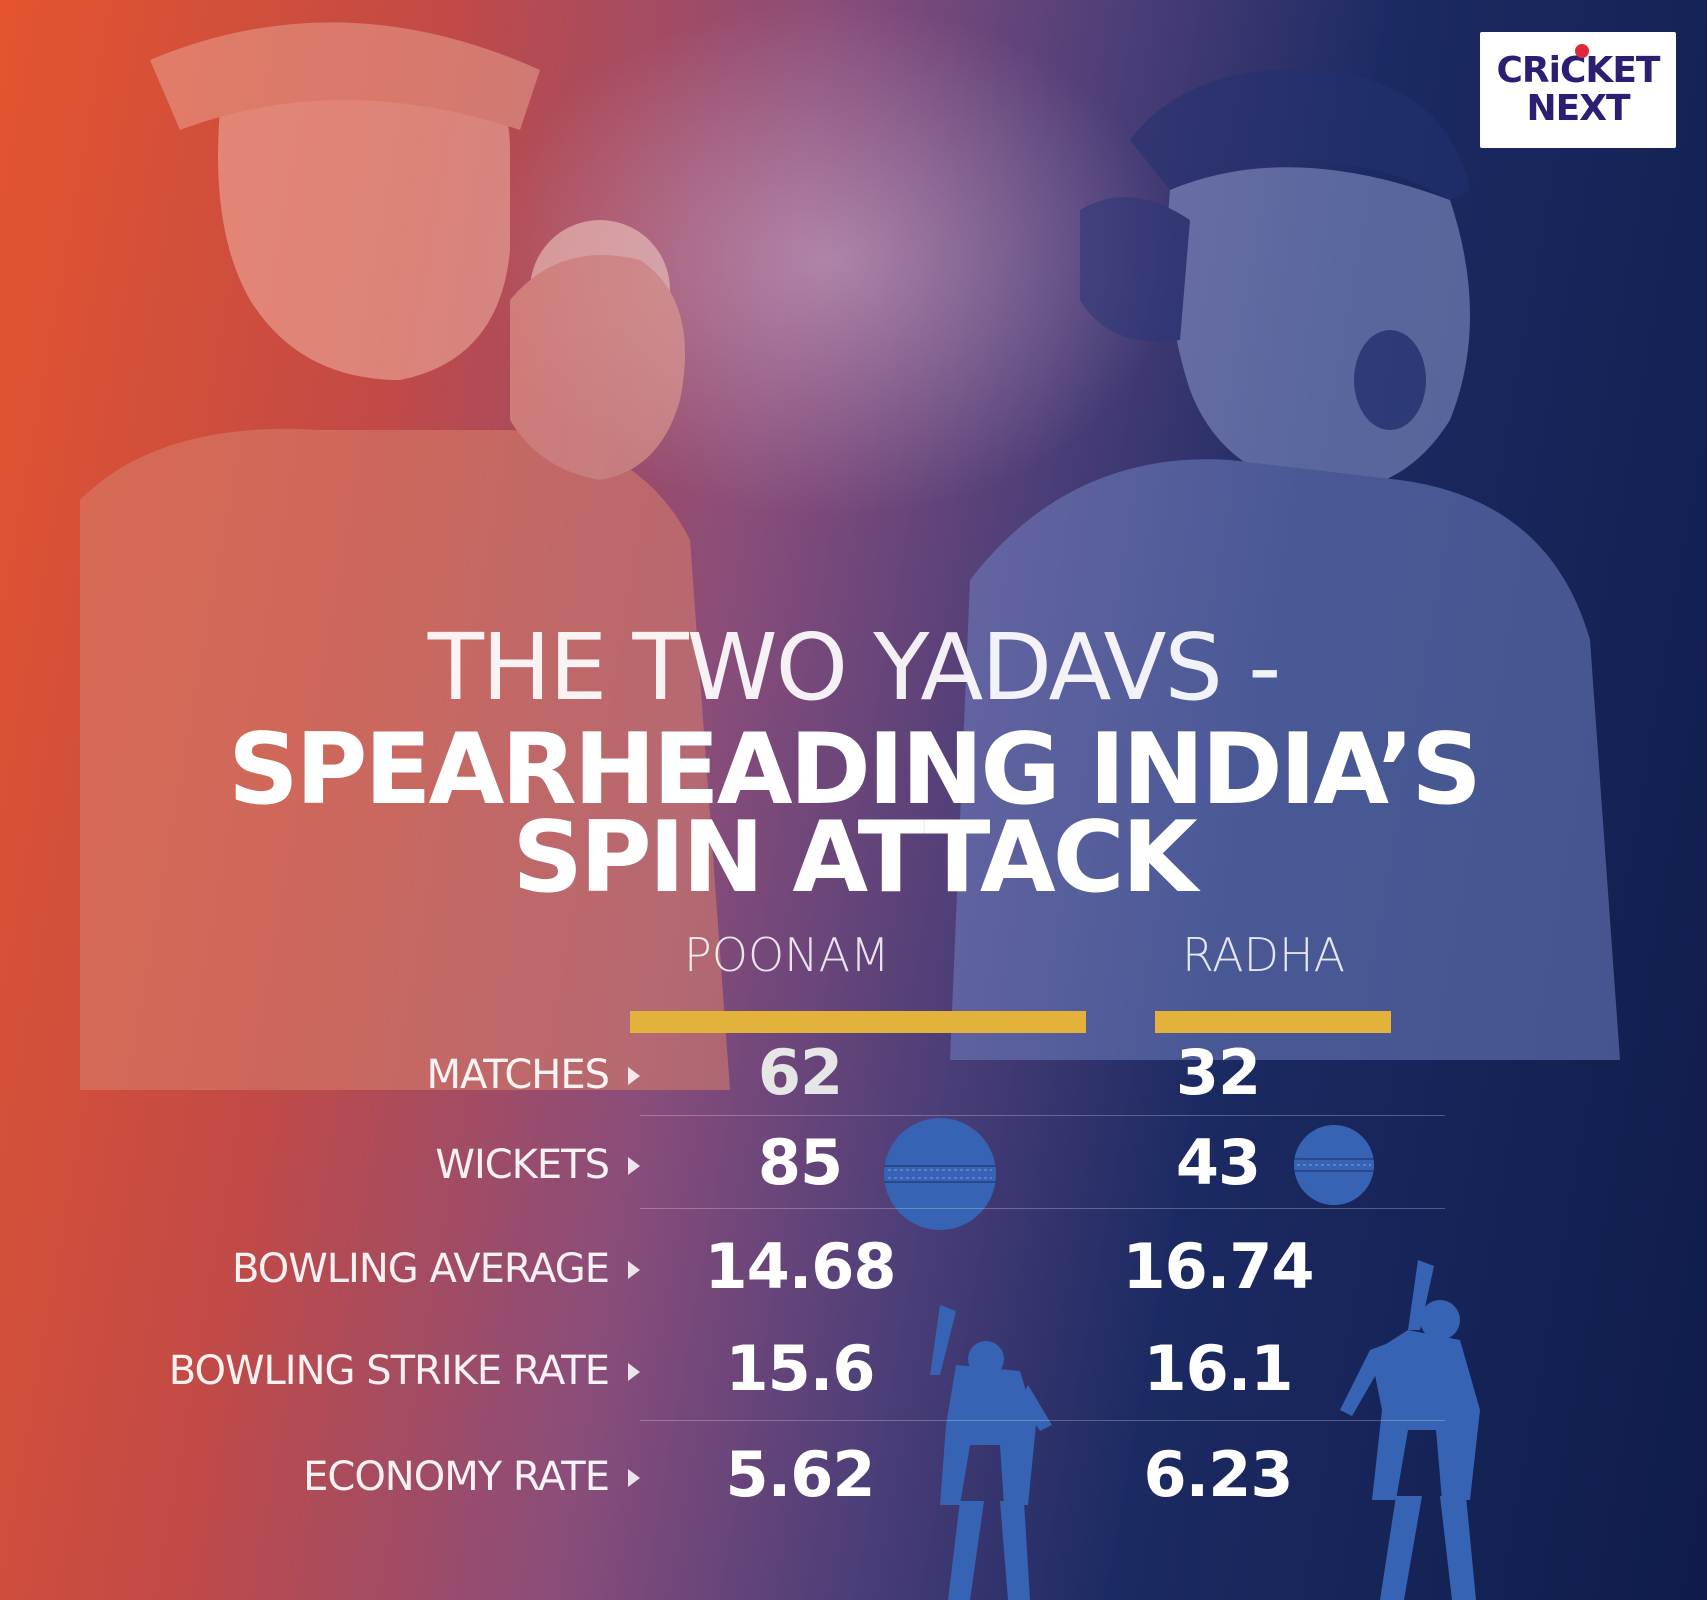 The height and width of the screenshot is (1600, 1707). I want to click on stat-value-poonam-bowling-strike-rate: 15.6, so click(800, 1368).